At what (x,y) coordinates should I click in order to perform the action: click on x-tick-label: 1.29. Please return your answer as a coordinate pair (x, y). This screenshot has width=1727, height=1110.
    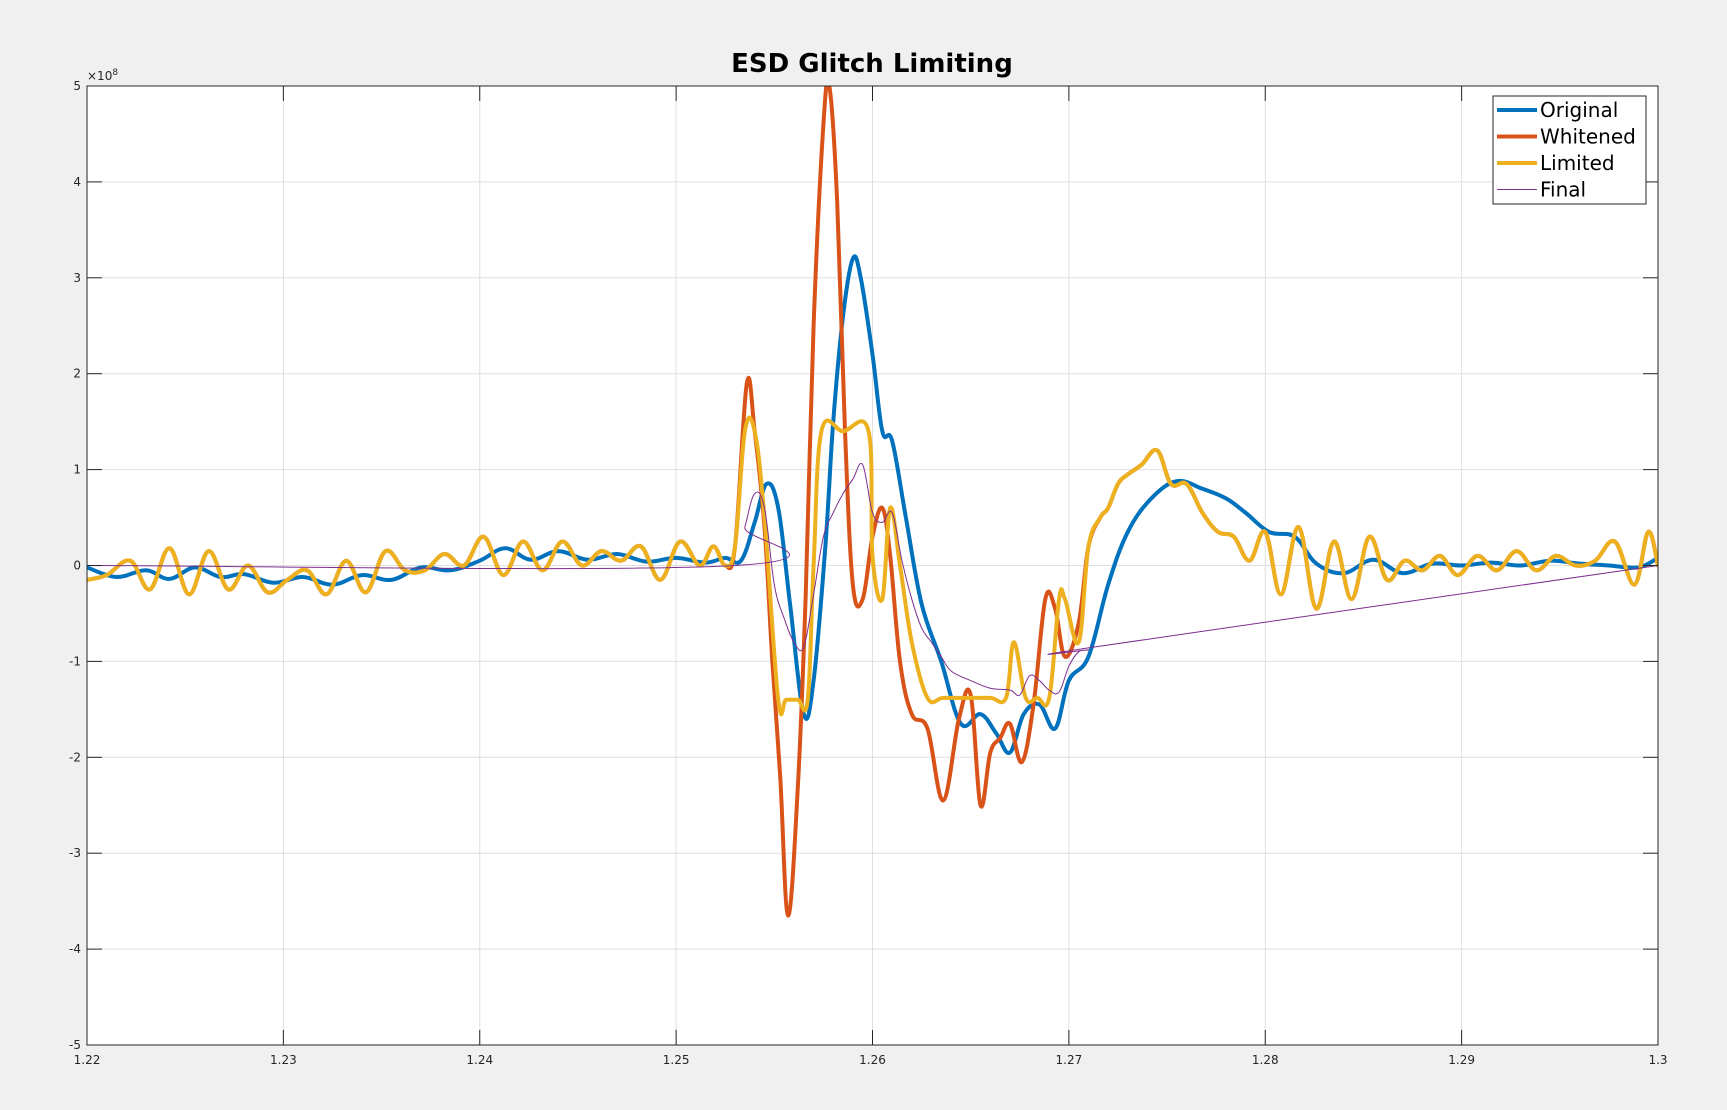
    Looking at the image, I should click on (1461, 1060).